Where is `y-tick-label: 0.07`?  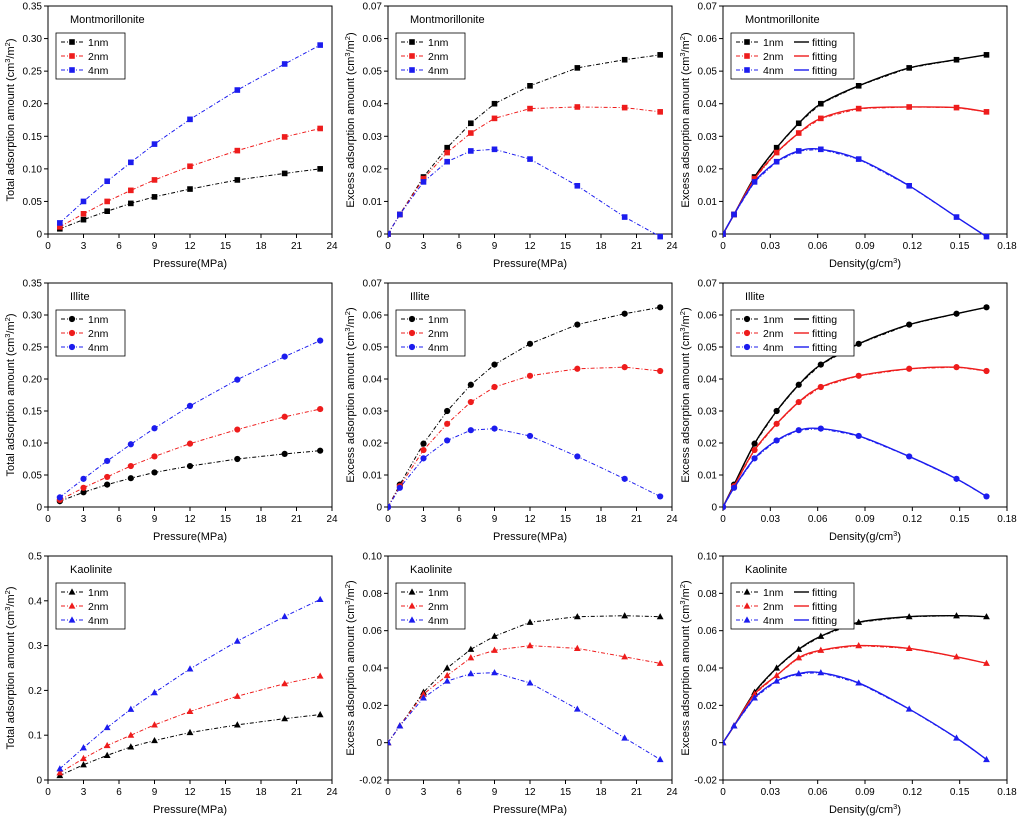
y-tick-label: 0.07 is located at coordinates (373, 284).